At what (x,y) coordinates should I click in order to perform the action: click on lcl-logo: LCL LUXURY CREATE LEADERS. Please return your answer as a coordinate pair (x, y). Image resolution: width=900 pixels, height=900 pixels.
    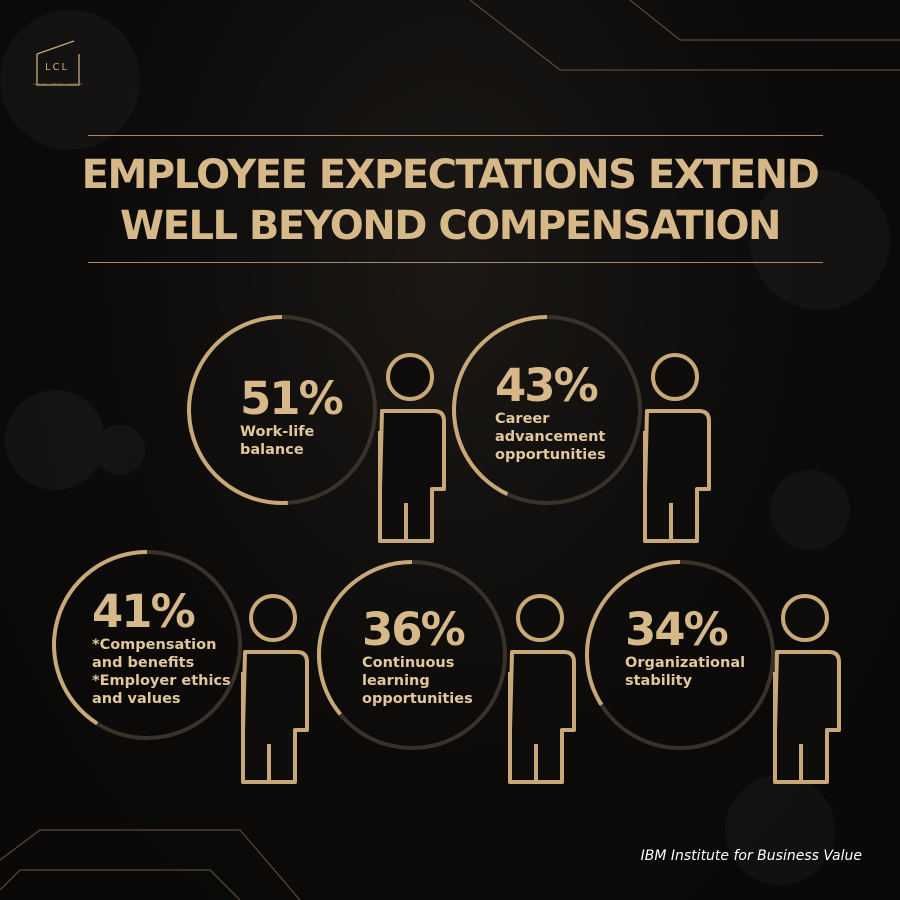
    Looking at the image, I should click on (59, 64).